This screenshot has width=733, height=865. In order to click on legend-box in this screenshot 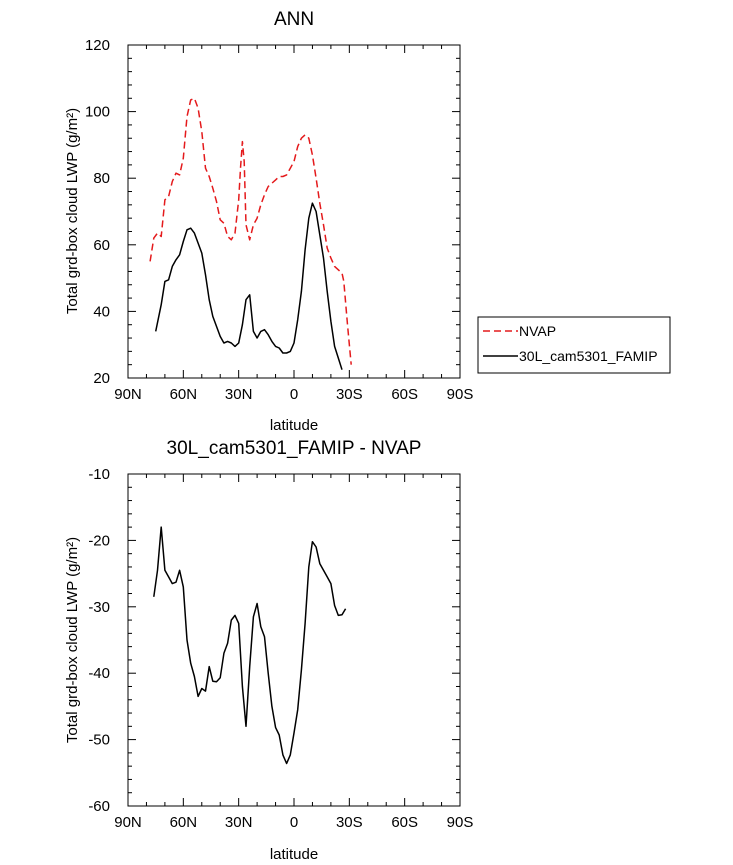, I will do `click(574, 345)`.